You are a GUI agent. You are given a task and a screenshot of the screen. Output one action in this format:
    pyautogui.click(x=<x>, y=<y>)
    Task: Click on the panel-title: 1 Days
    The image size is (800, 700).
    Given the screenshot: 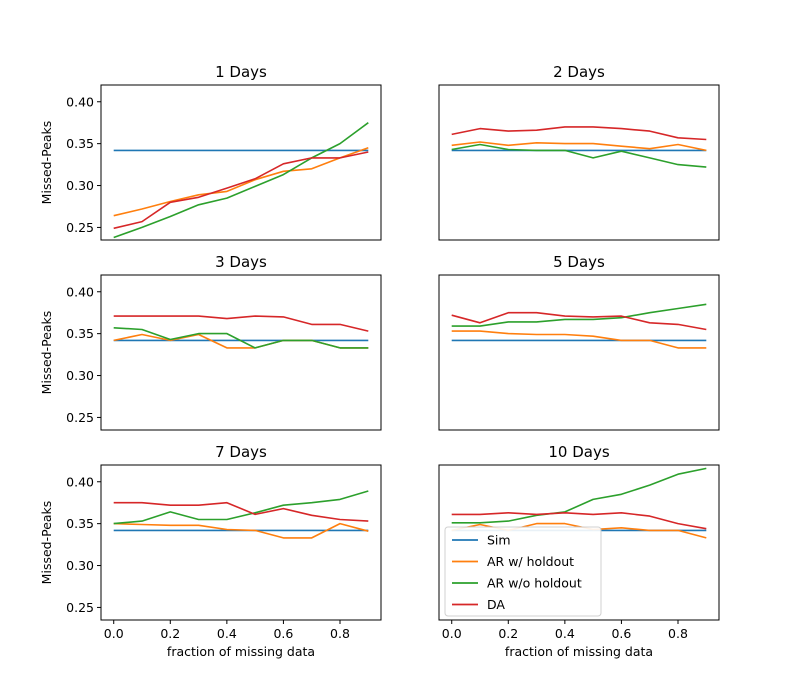 What is the action you would take?
    pyautogui.click(x=241, y=72)
    